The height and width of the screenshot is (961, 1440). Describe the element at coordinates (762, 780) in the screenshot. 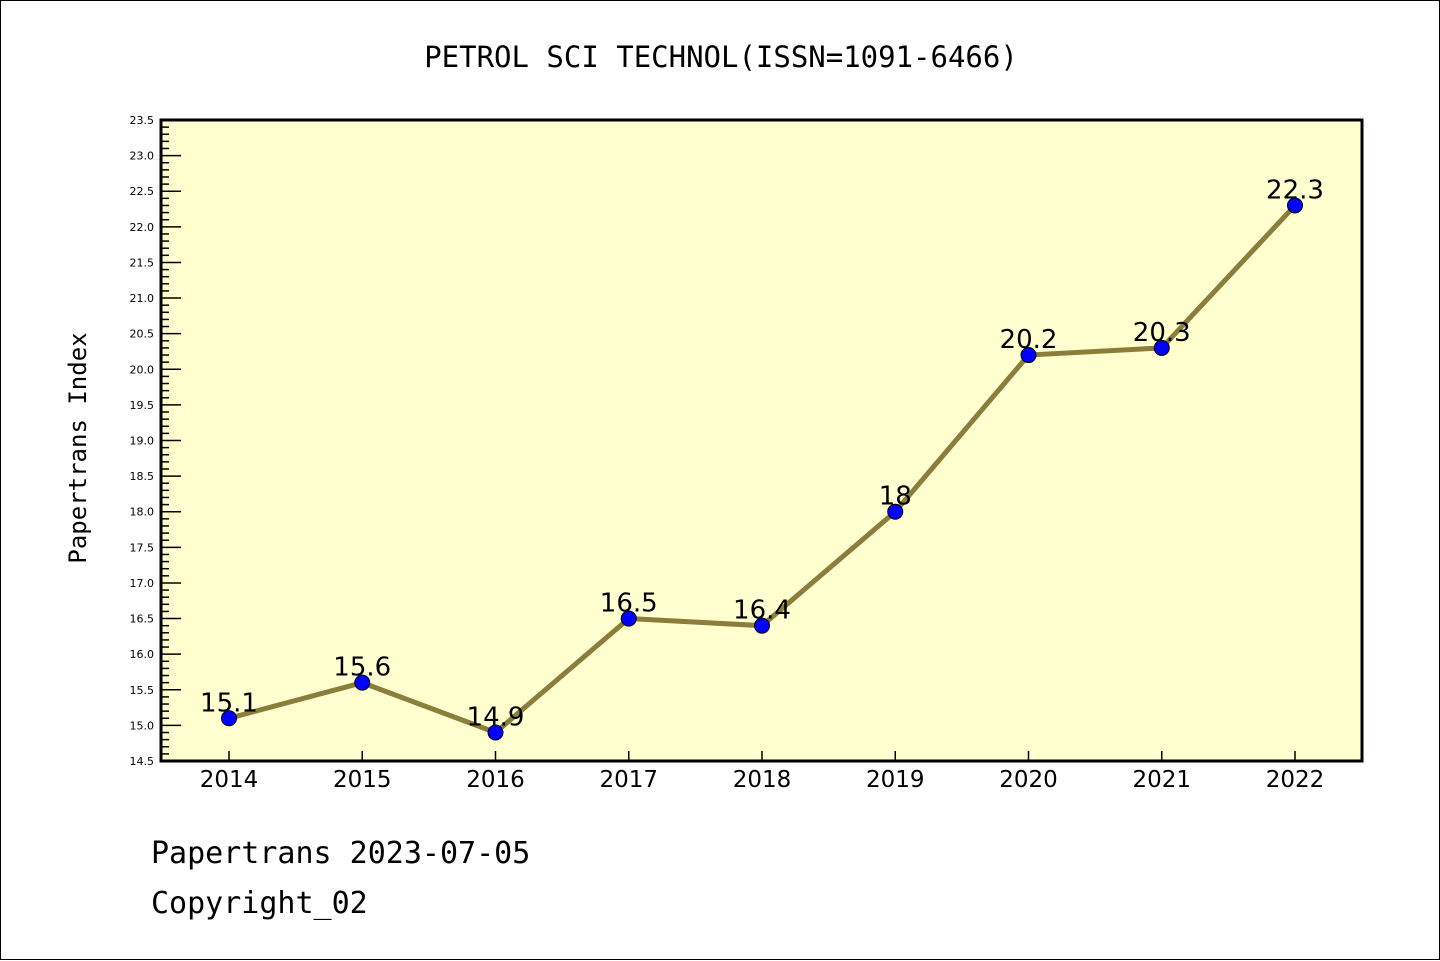

I see `x-tick-label: 2018` at that location.